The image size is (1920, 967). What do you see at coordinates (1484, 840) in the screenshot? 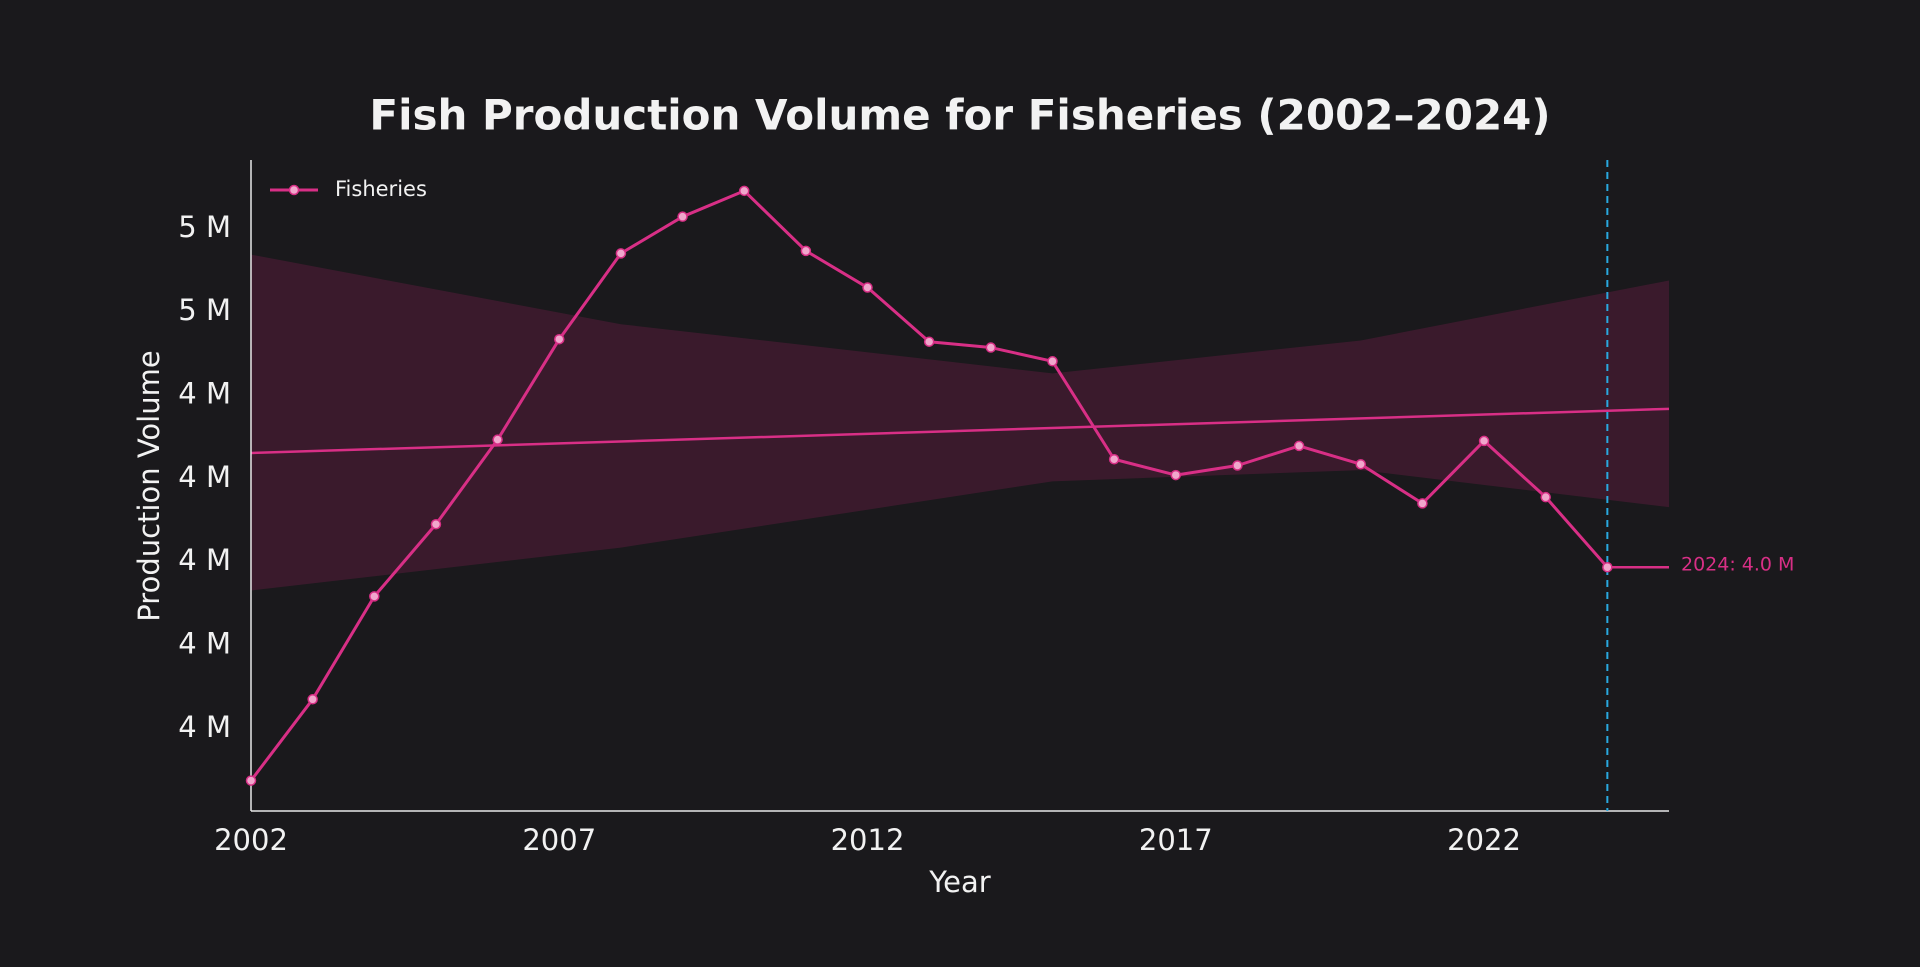
I see `x-tick-label: 2022` at bounding box center [1484, 840].